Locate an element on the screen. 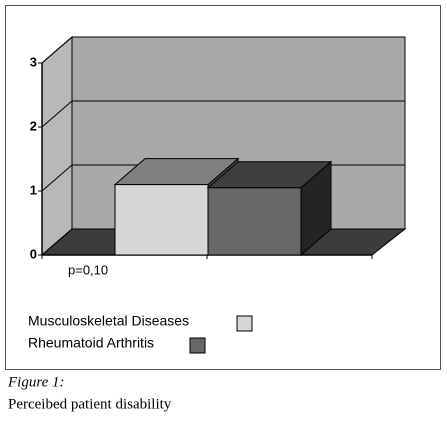 This screenshot has height=424, width=447. y-tick-label: 1 is located at coordinates (33, 189).